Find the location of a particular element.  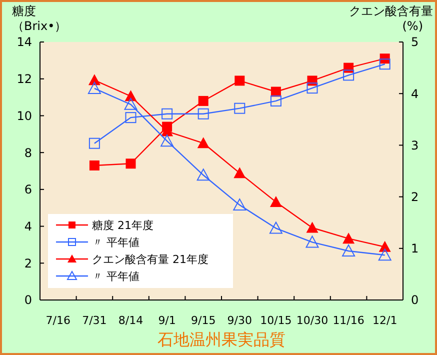

x-tick-label: 9/15 is located at coordinates (203, 320).